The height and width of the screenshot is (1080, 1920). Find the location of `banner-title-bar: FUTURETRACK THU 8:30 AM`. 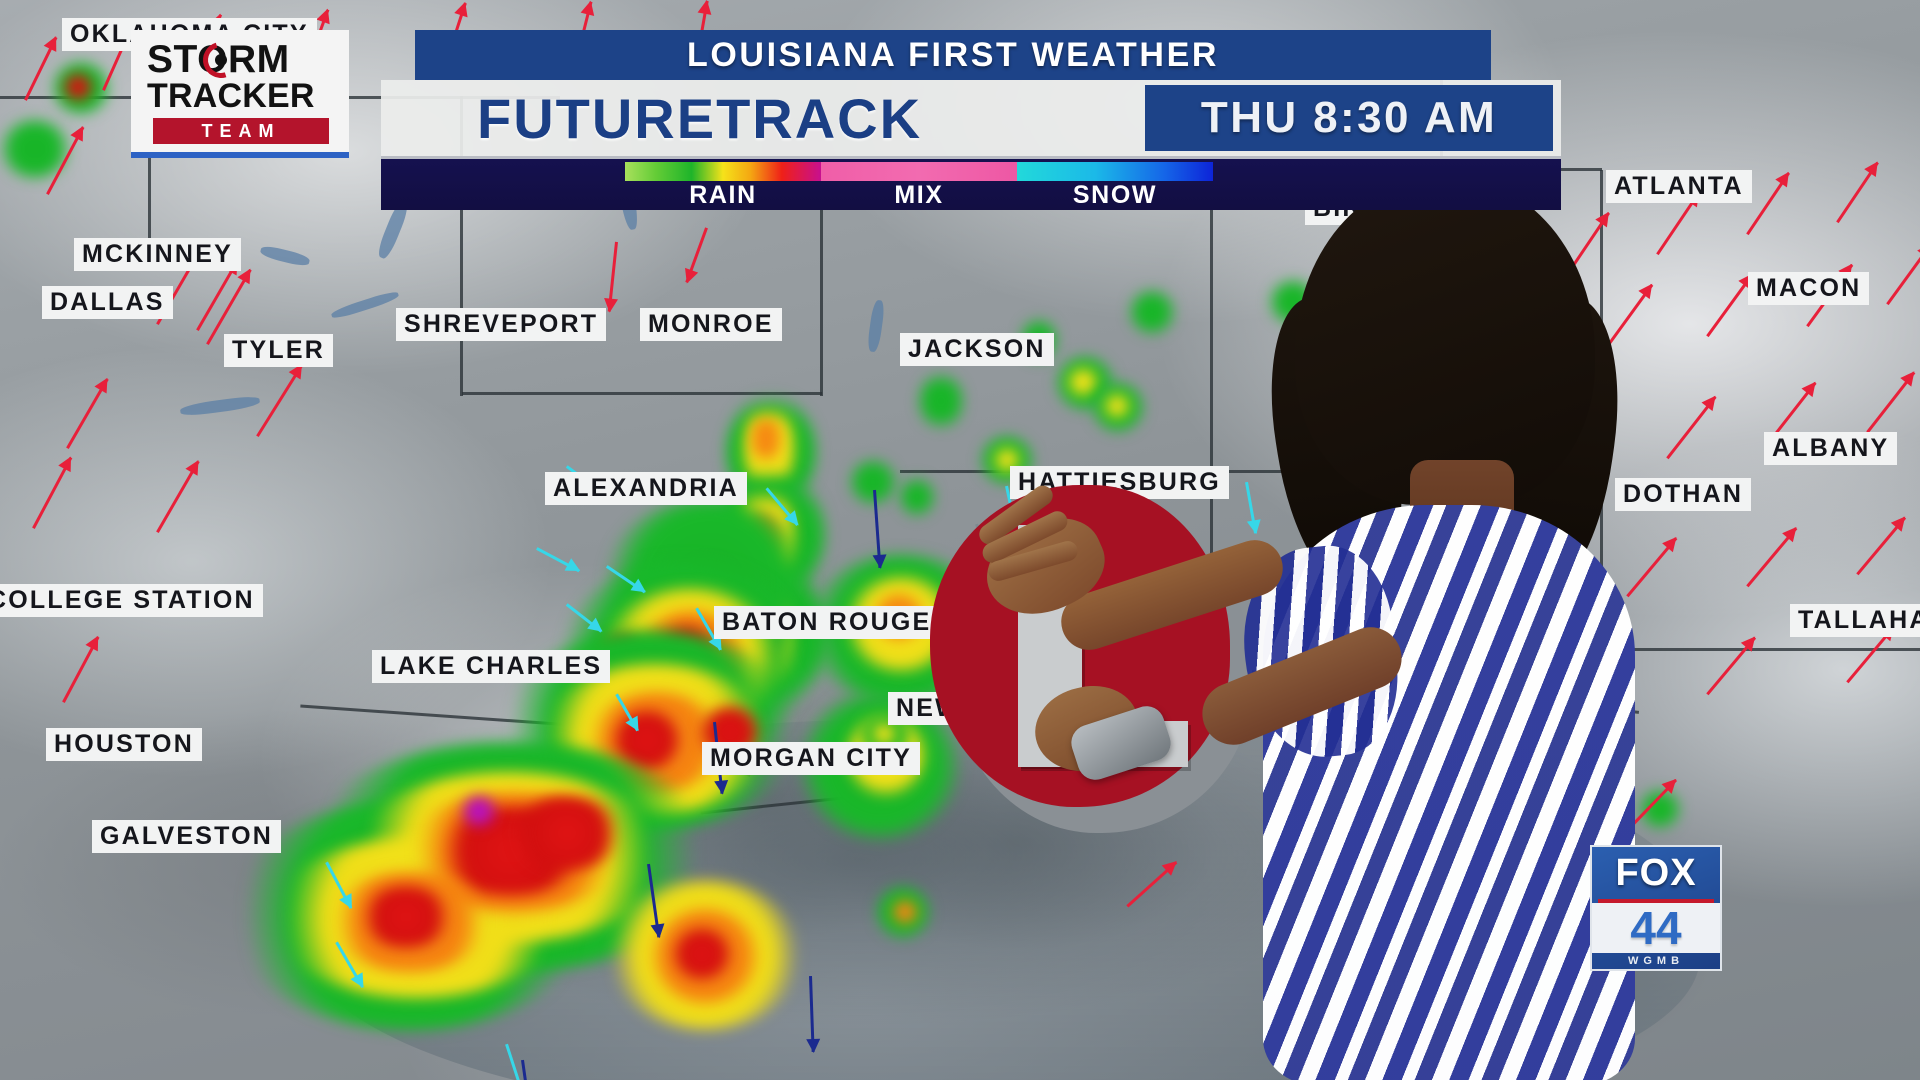

banner-title-bar: FUTURETRACK THU 8:30 AM is located at coordinates (971, 119).